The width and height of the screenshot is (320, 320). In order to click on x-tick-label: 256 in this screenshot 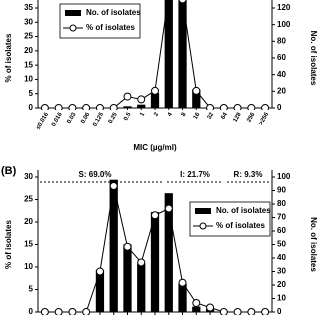, I will do `click(251, 117)`.